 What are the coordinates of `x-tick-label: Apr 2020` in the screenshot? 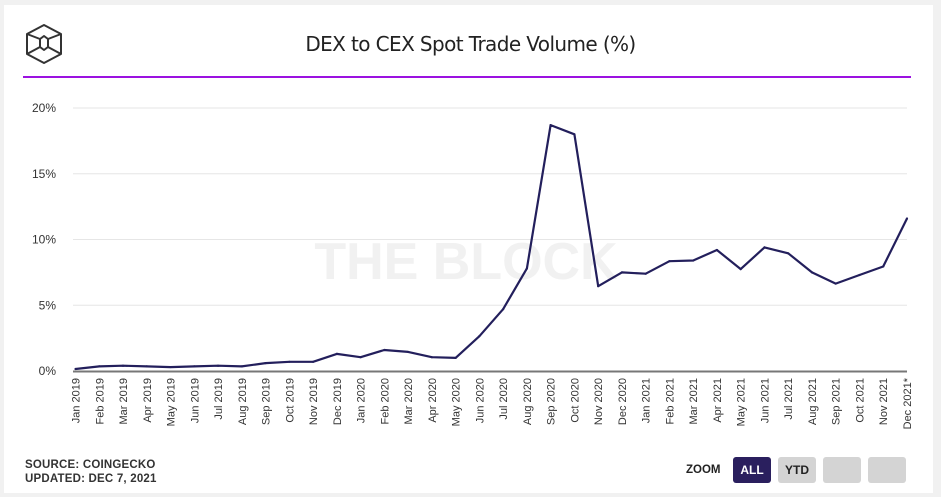 It's located at (433, 400).